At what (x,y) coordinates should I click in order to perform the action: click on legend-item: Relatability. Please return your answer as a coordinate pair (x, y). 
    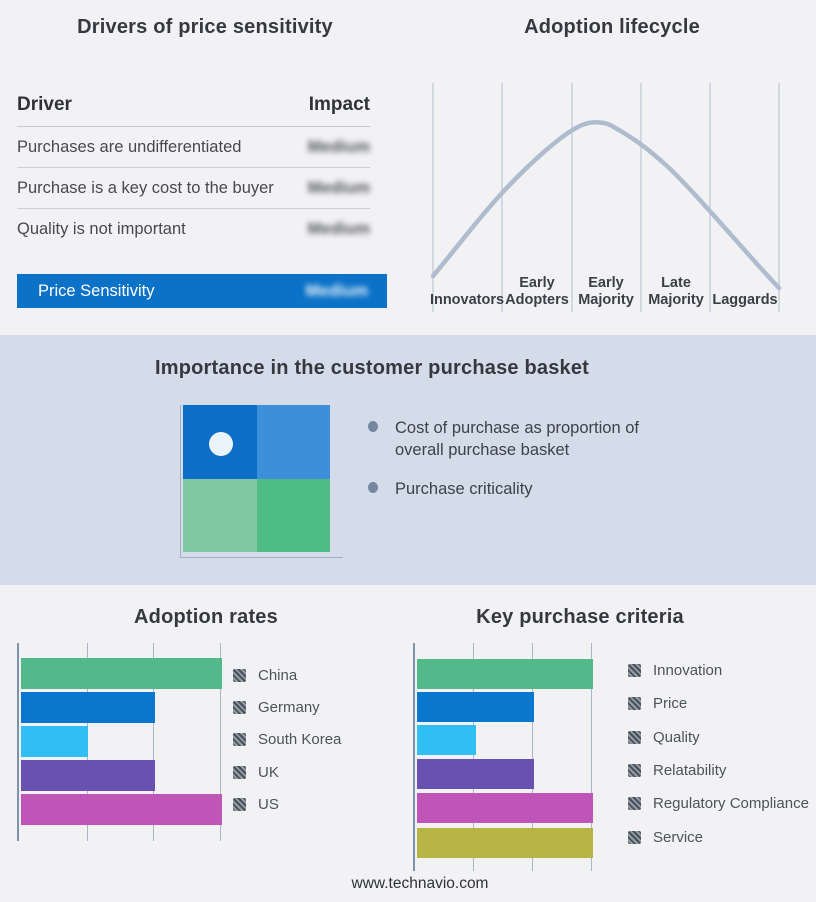
    Looking at the image, I should click on (718, 770).